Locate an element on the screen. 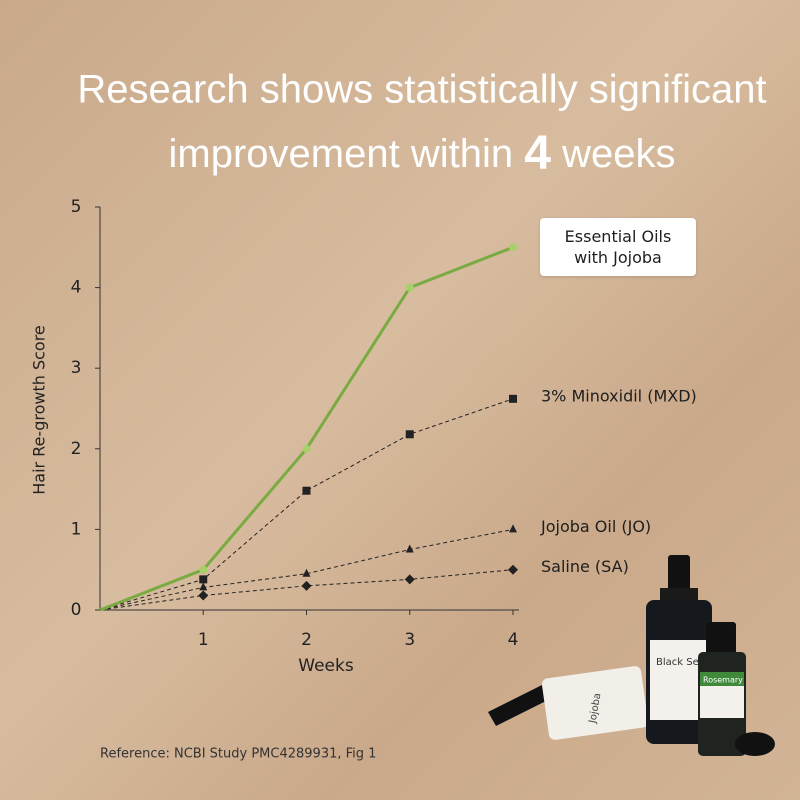 The height and width of the screenshot is (800, 800). title-part: improvement within is located at coordinates (341, 154).